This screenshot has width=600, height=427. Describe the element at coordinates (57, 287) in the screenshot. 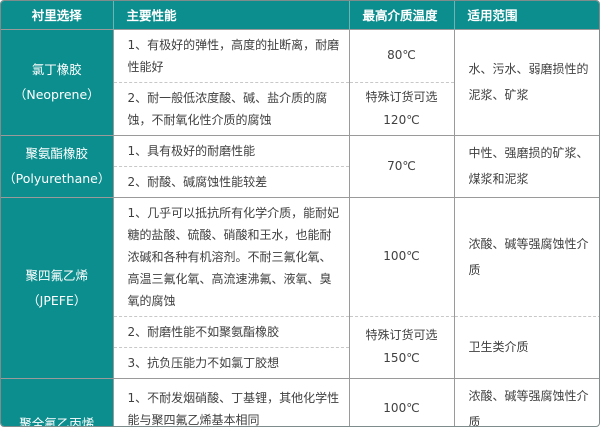

I see `lining-name-ptfe: 聚四氟乙烯 （JPEFE）` at that location.